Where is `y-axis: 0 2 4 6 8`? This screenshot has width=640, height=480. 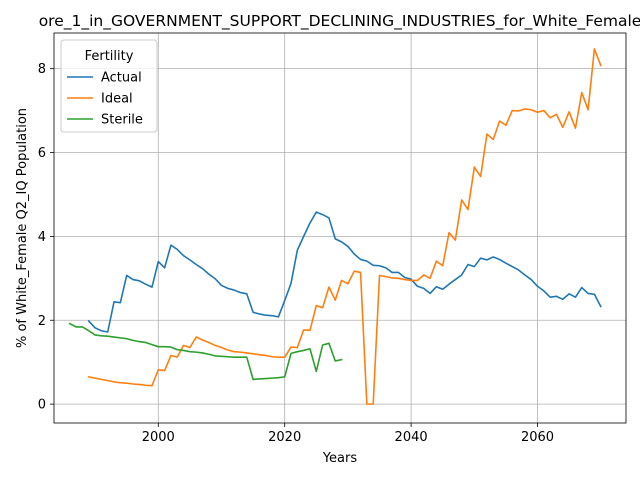
y-axis: 0 2 4 6 8 is located at coordinates (46, 237).